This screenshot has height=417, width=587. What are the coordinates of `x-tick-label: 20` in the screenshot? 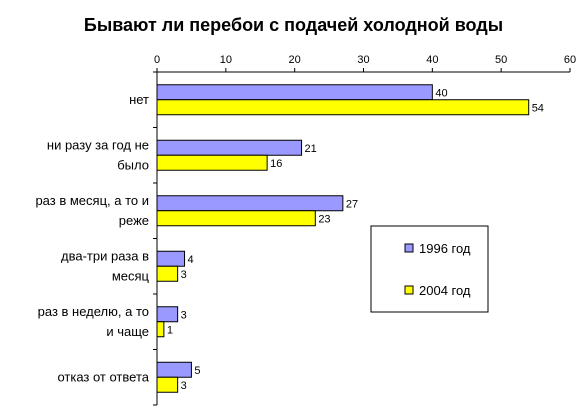 It's located at (295, 60).